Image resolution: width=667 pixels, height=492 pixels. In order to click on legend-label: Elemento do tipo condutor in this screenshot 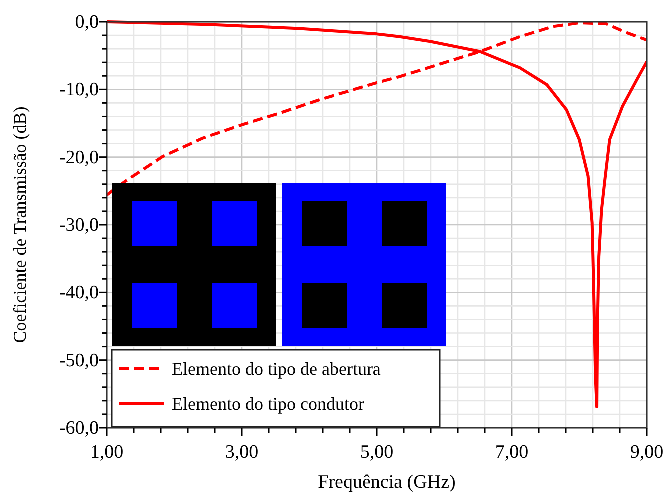, I will do `click(268, 404)`.